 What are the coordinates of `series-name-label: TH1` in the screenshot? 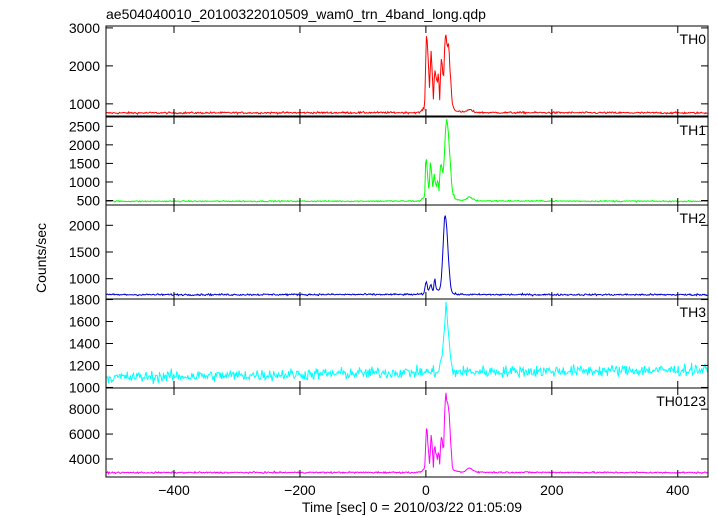 It's located at (693, 130).